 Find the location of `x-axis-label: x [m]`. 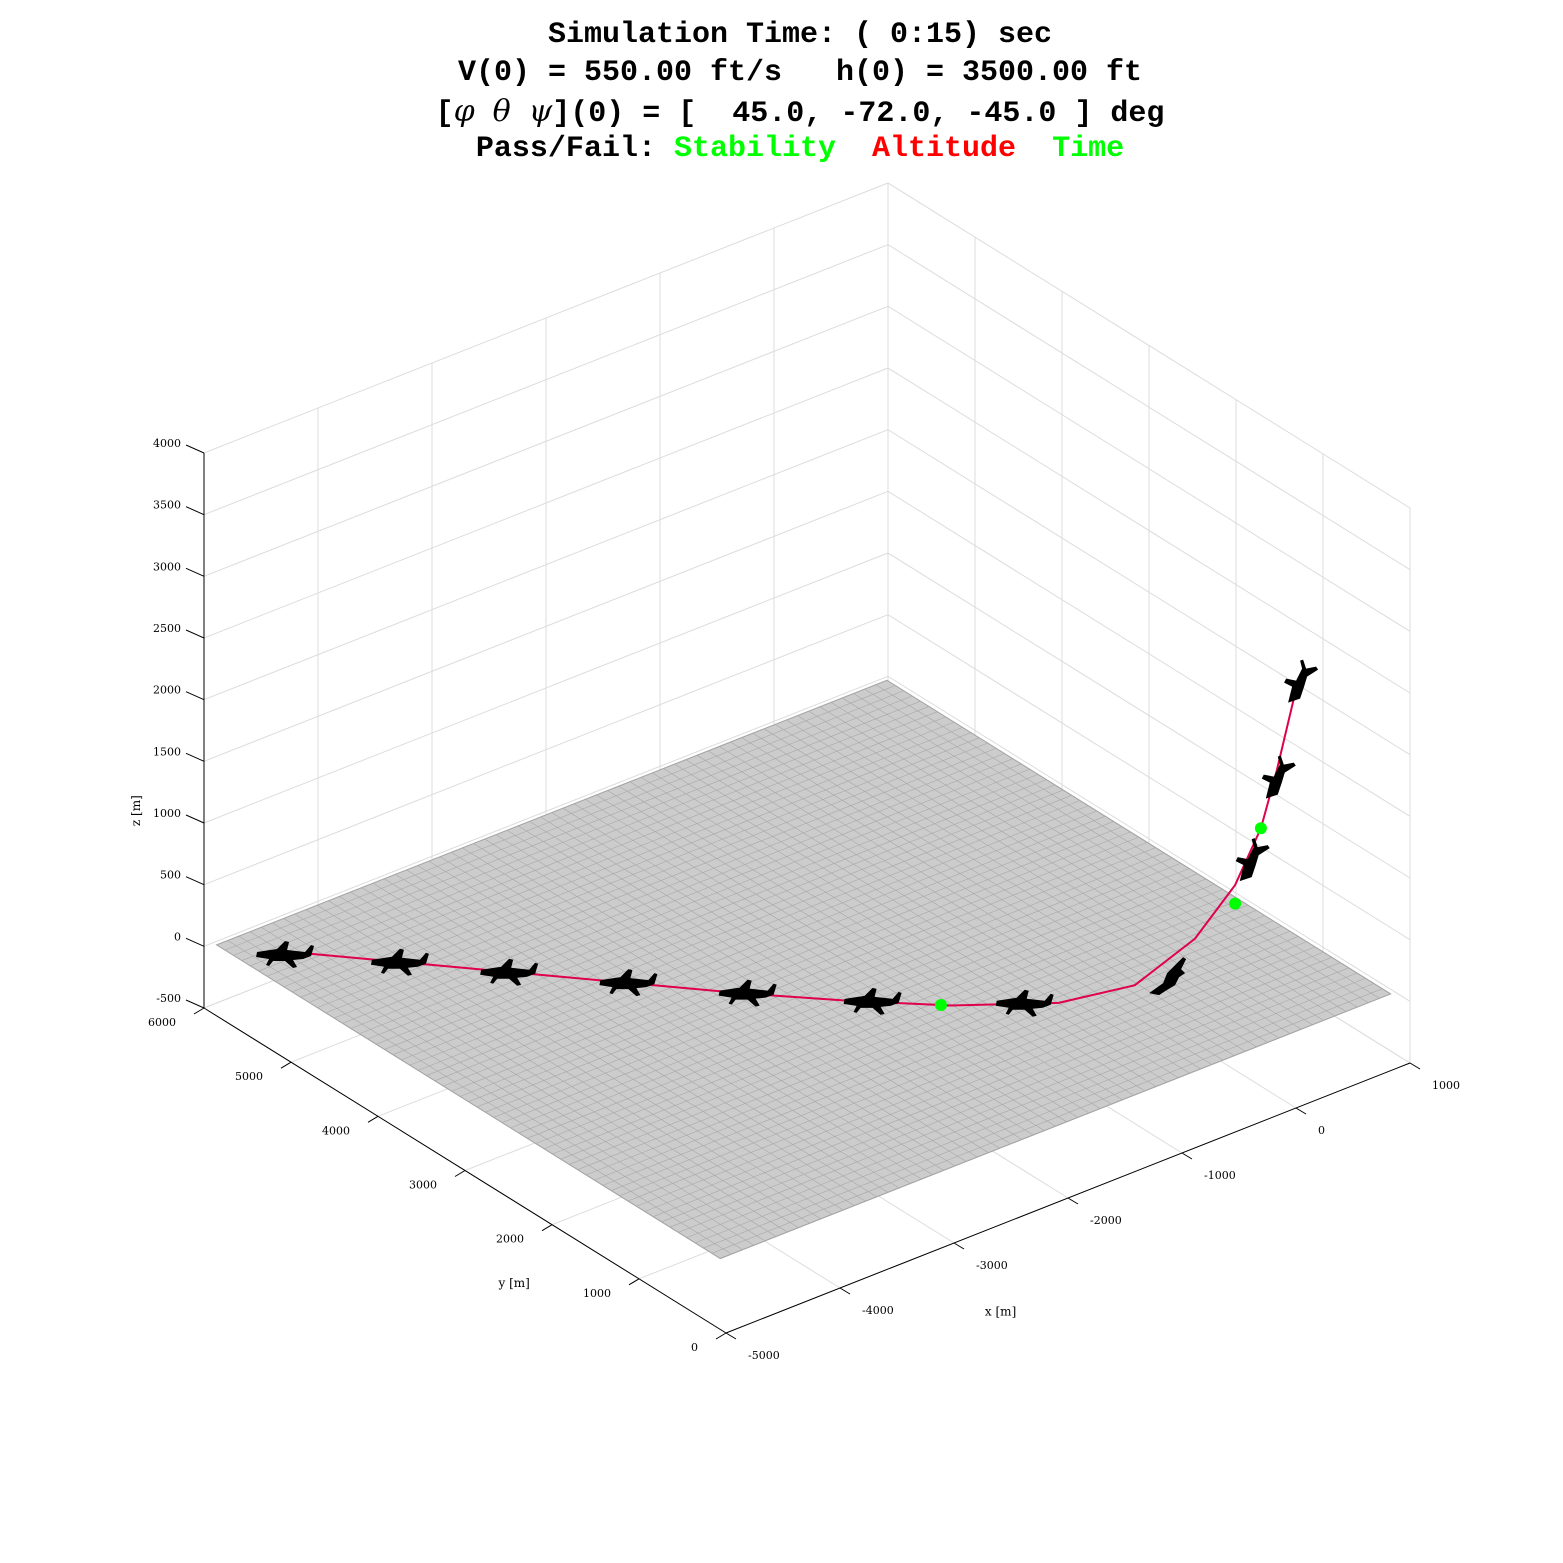

x-axis-label: x [m] is located at coordinates (1000, 1312).